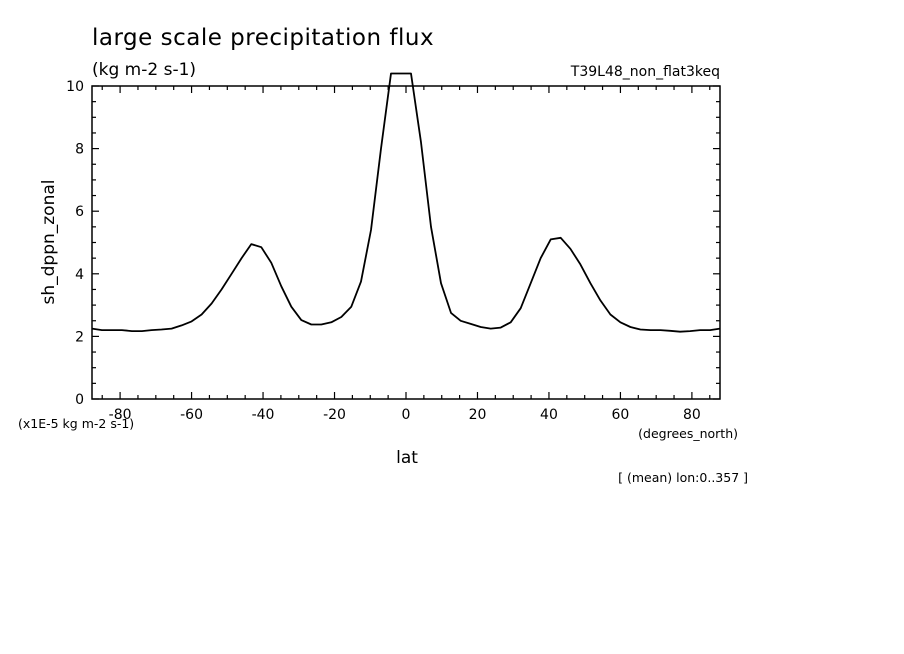 The image size is (904, 654). Describe the element at coordinates (692, 415) in the screenshot. I see `x-tick-label: 80` at that location.